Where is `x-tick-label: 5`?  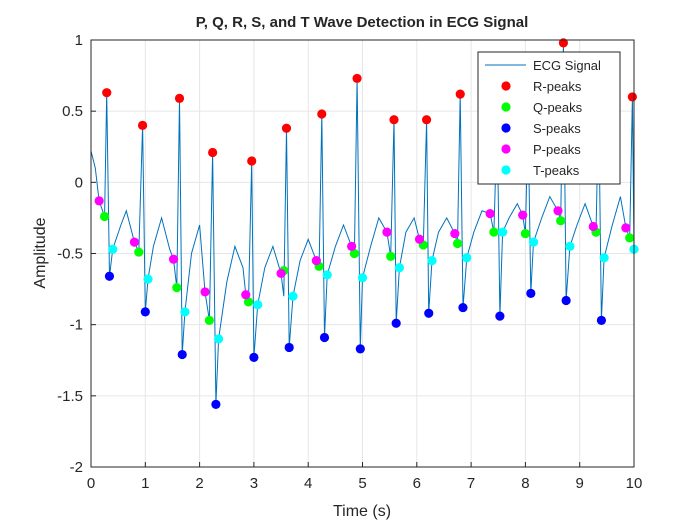
x-tick-label: 5 is located at coordinates (362, 483).